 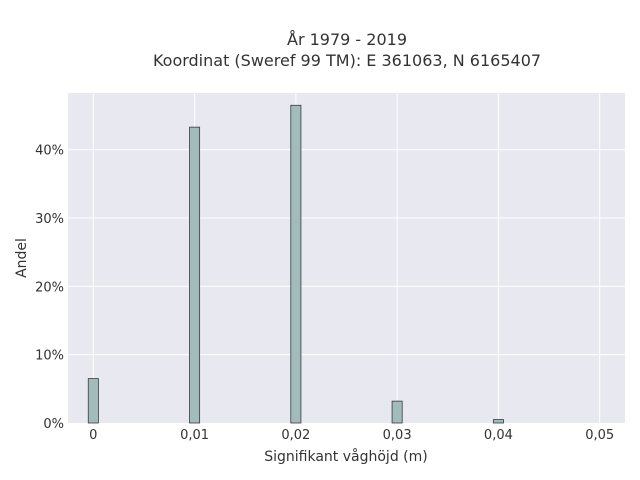 I want to click on x-tick-label: 0,01, so click(x=194, y=435).